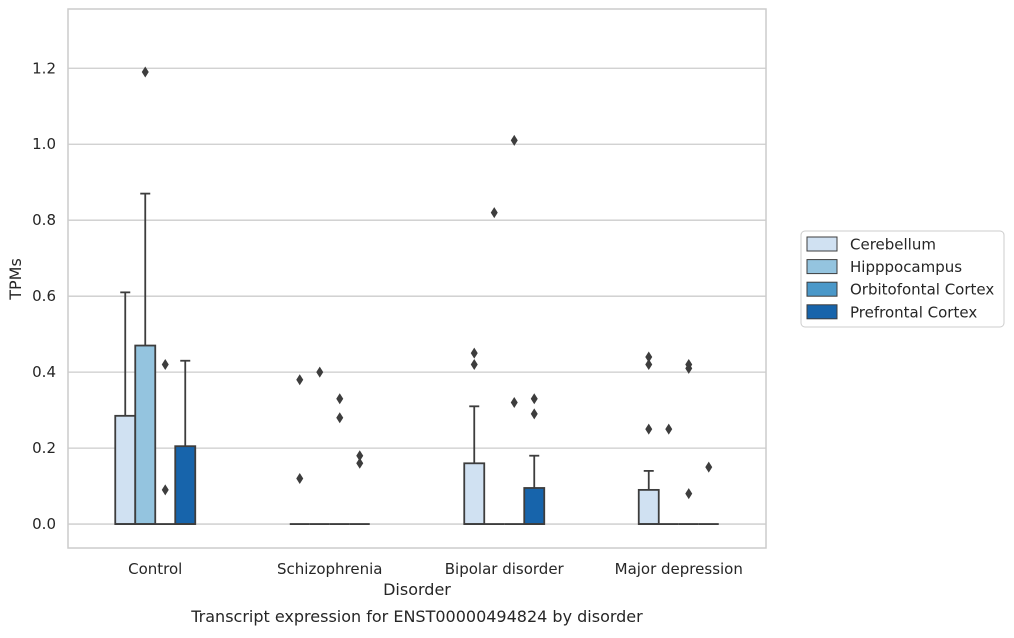 The width and height of the screenshot is (1014, 638). I want to click on legend-label: Cerebellum, so click(893, 245).